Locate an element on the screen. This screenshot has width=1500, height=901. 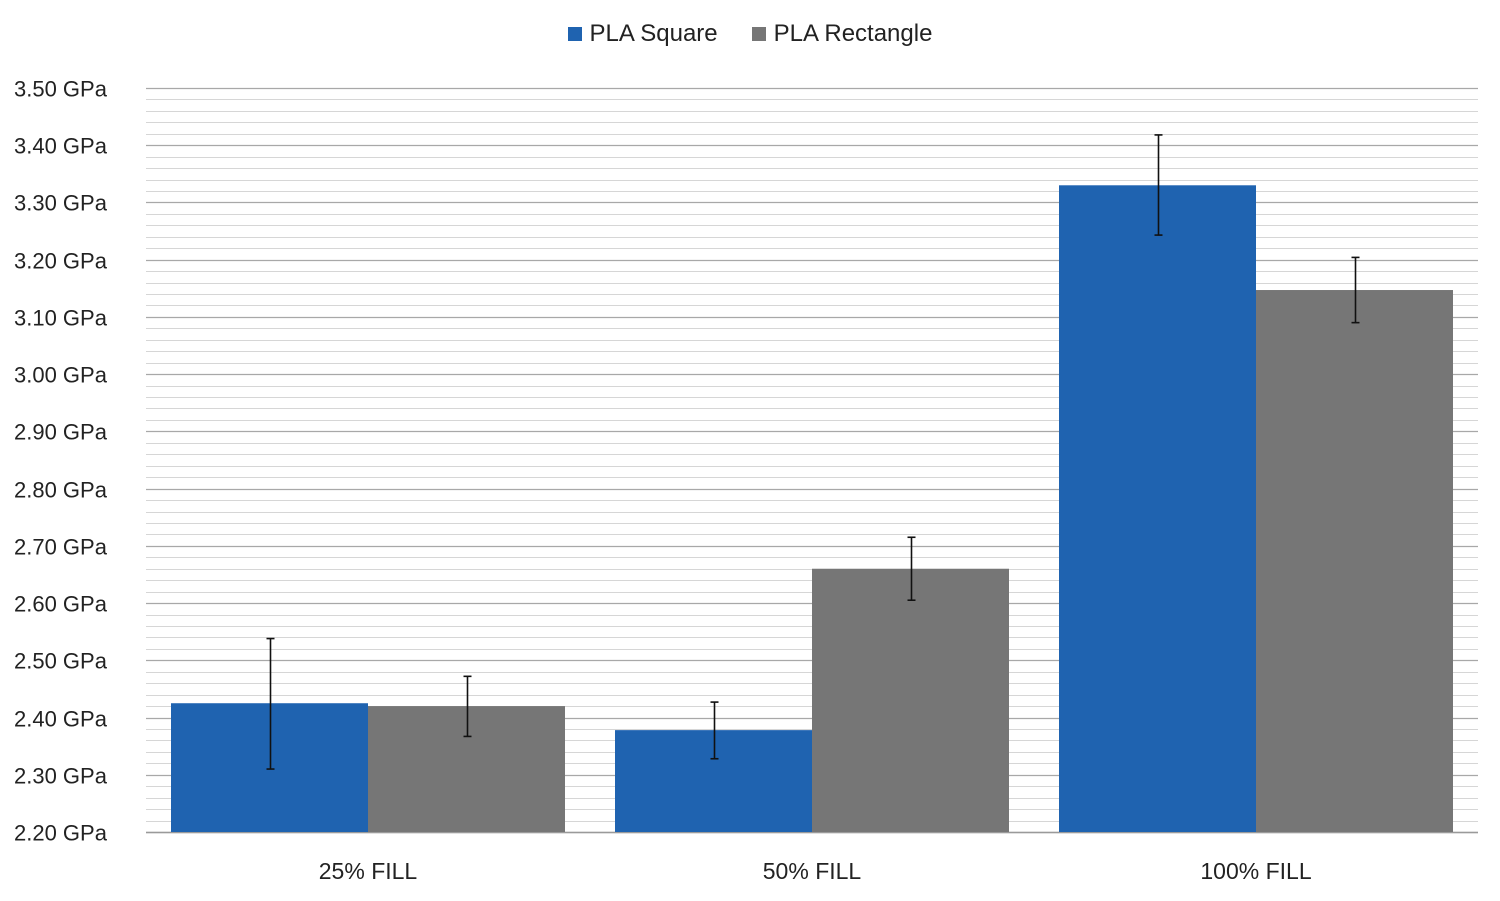
legend-swatch-pla-rectangle is located at coordinates (758, 34).